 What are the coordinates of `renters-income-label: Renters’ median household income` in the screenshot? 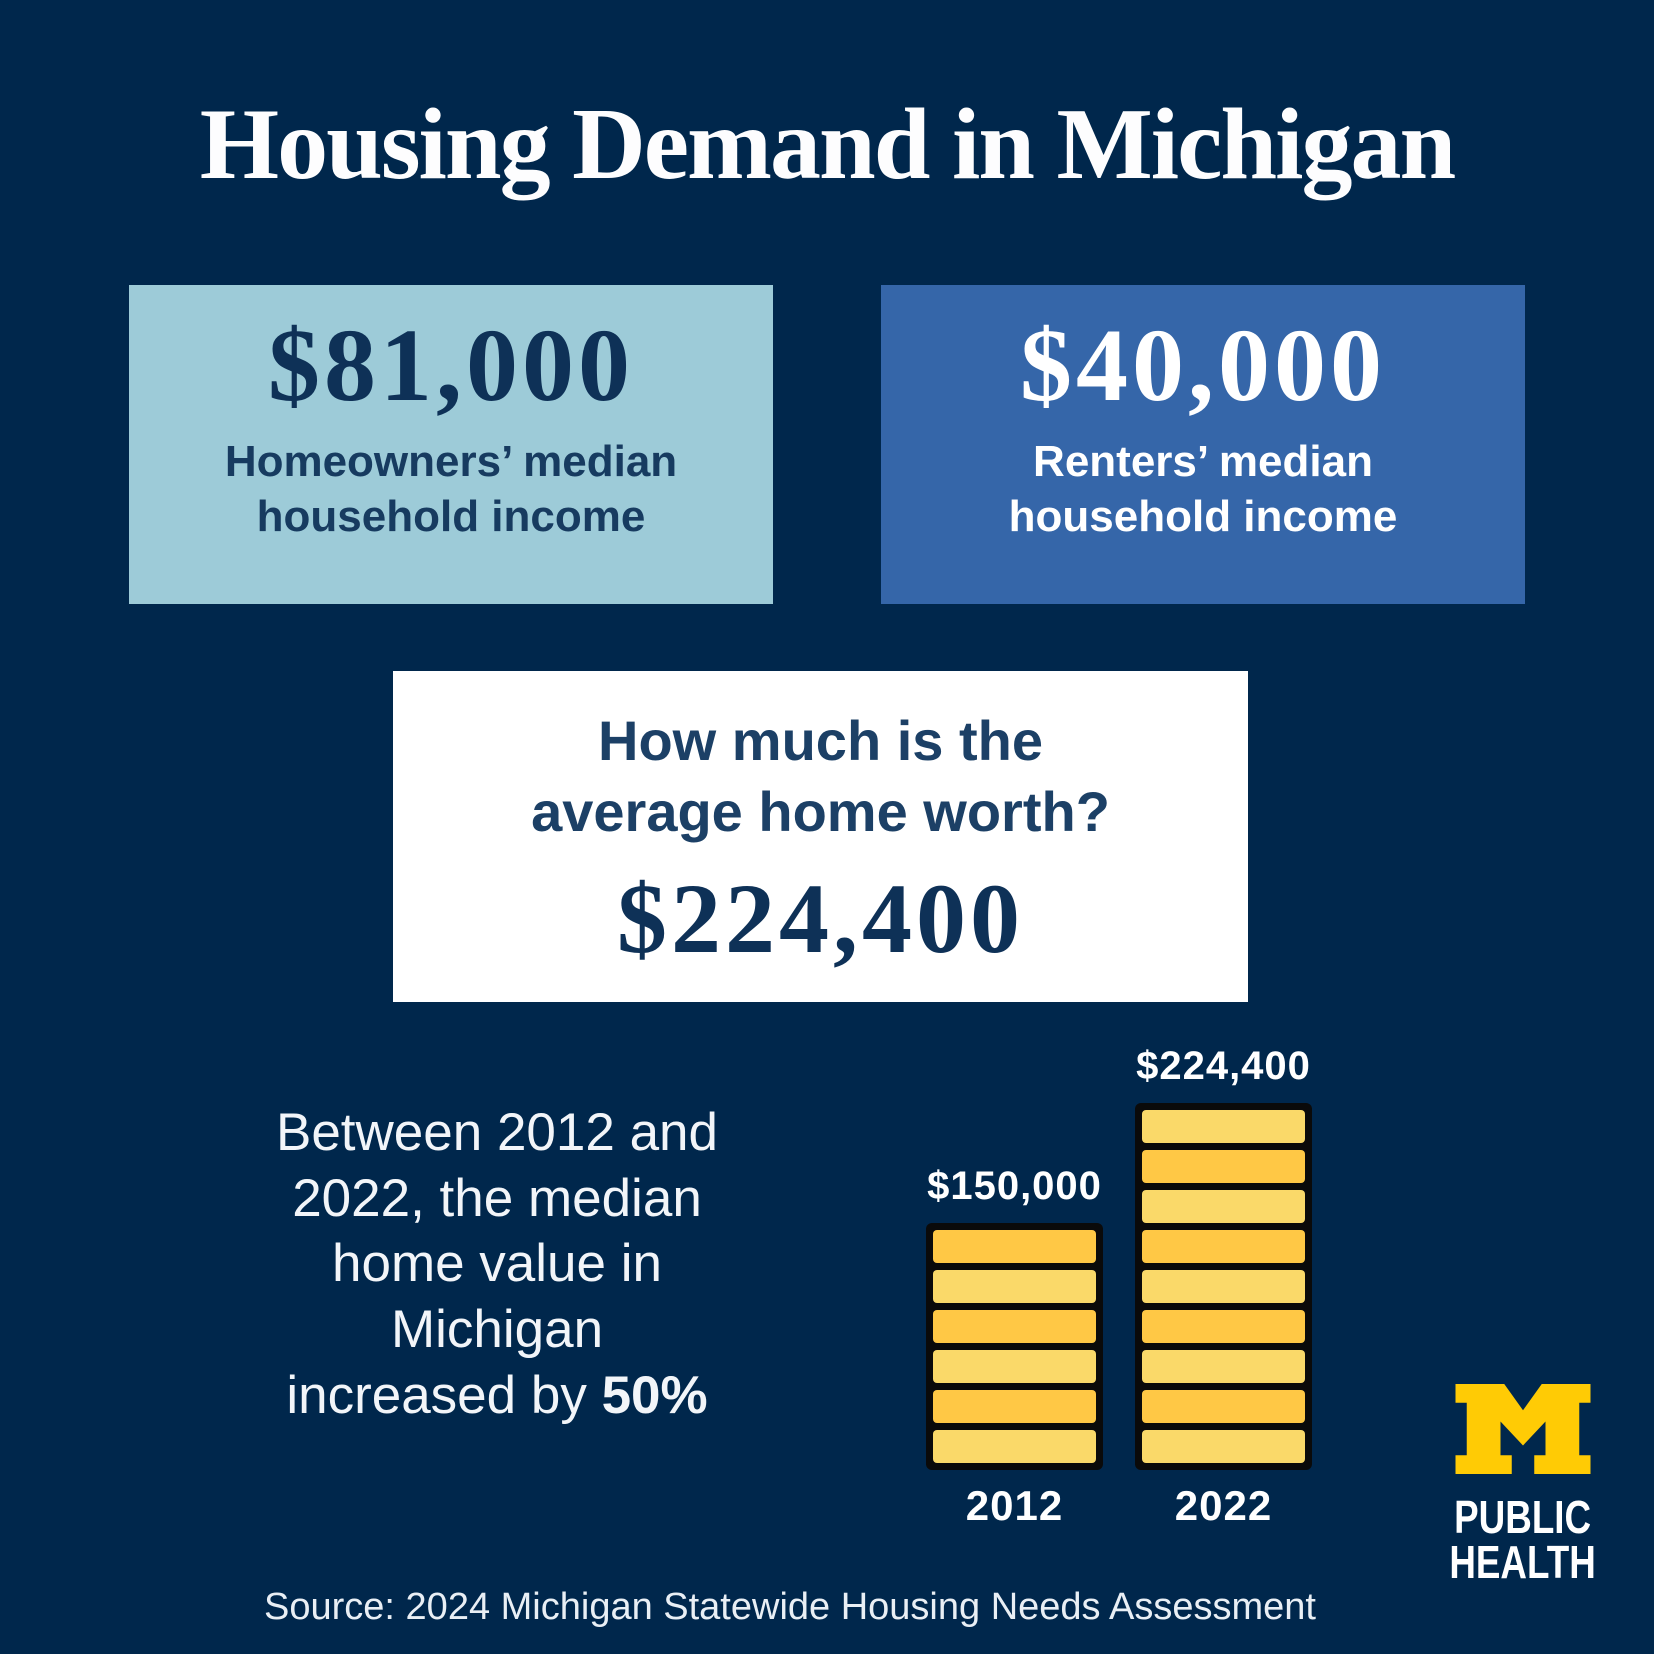 It's located at (1203, 489).